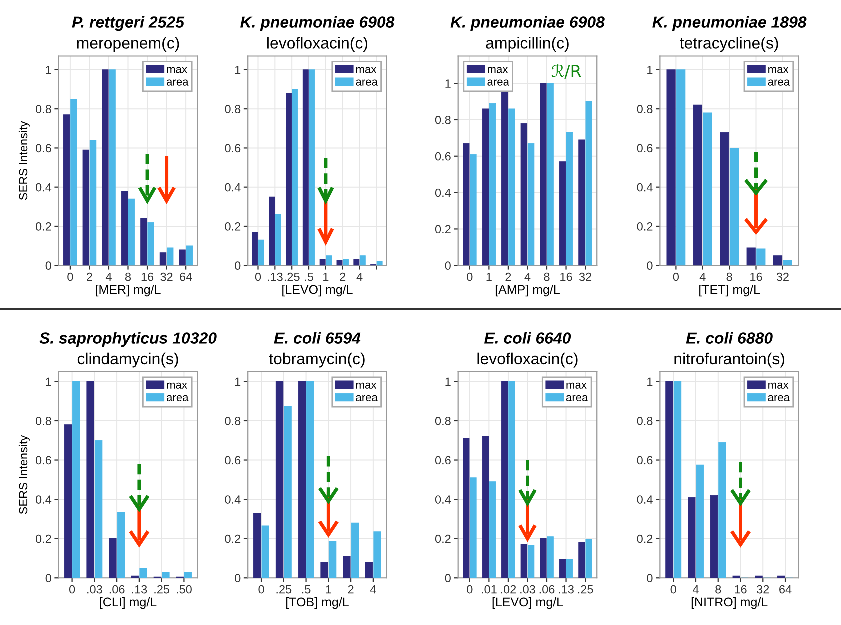 The height and width of the screenshot is (625, 841). Describe the element at coordinates (128, 603) in the screenshot. I see `x-axis-title: [CLI] mg/L` at that location.